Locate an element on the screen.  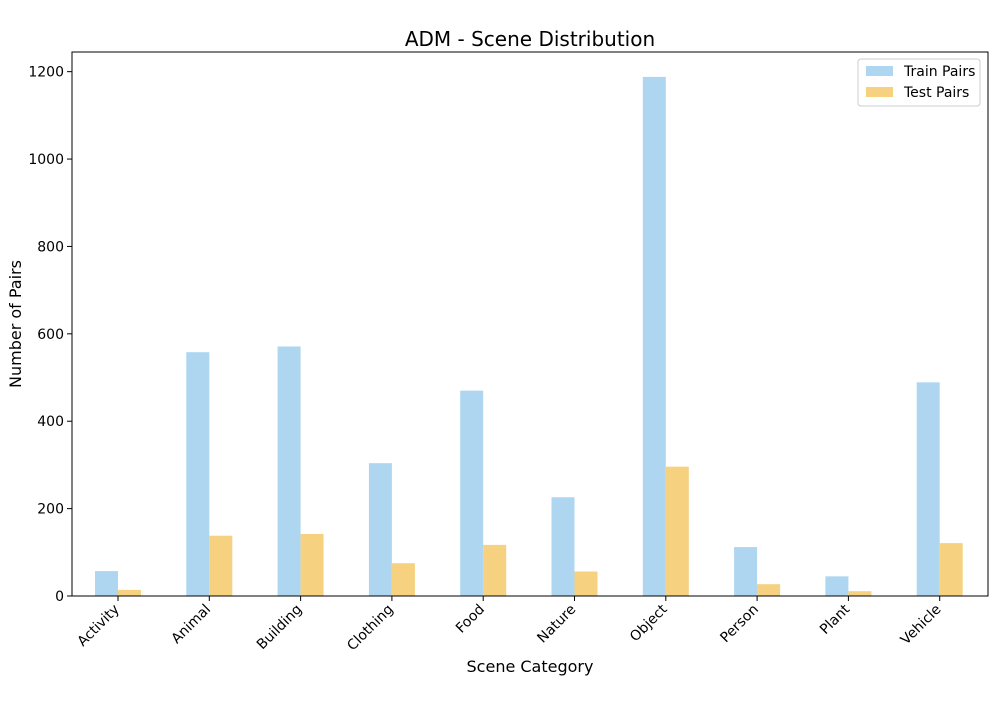
x-tick-label: Plant is located at coordinates (835, 619).